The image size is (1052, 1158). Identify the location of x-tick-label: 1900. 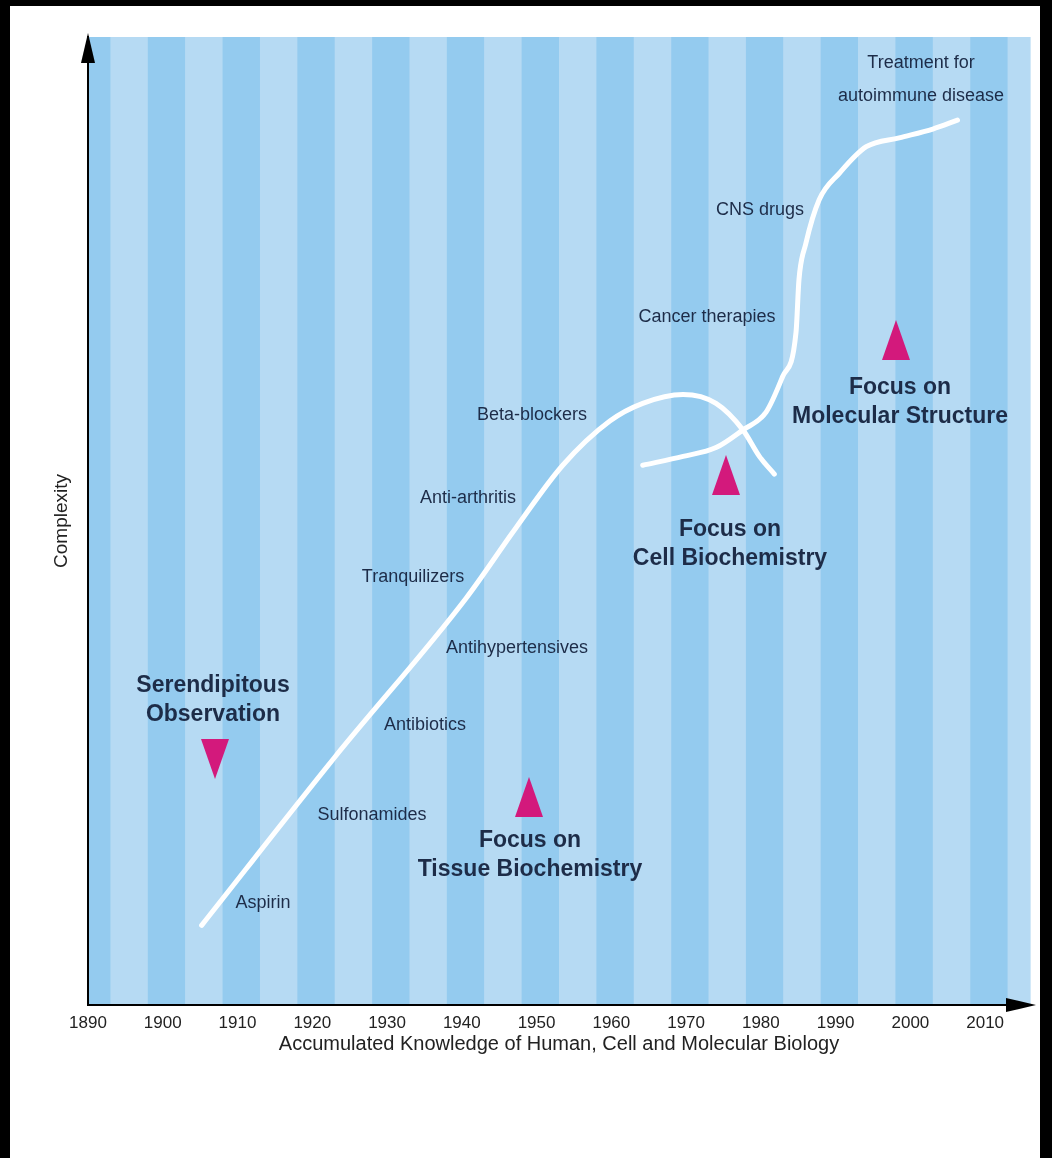
(162, 1022).